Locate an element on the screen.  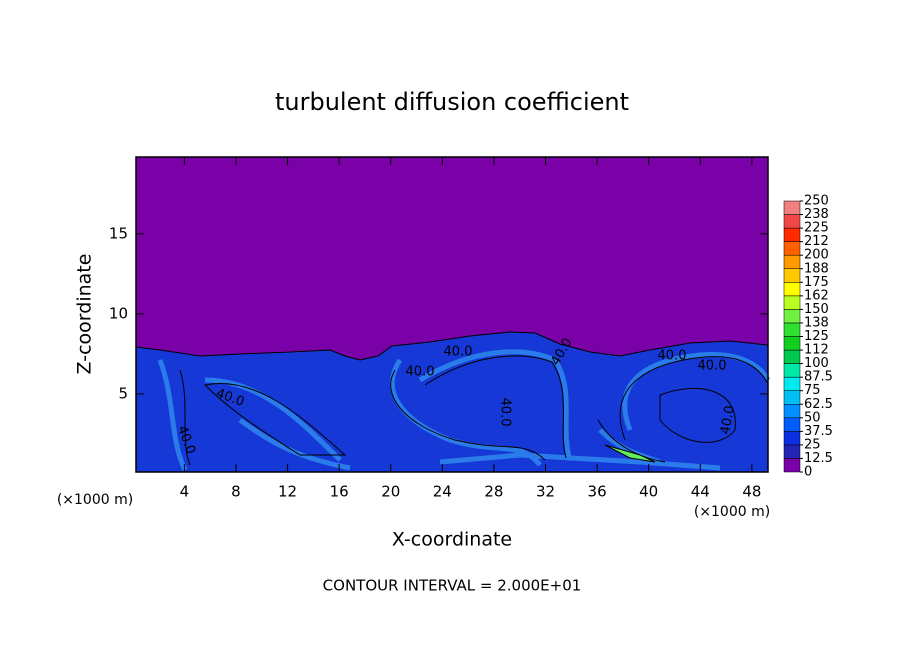
colorbar-label: 162 is located at coordinates (816, 295).